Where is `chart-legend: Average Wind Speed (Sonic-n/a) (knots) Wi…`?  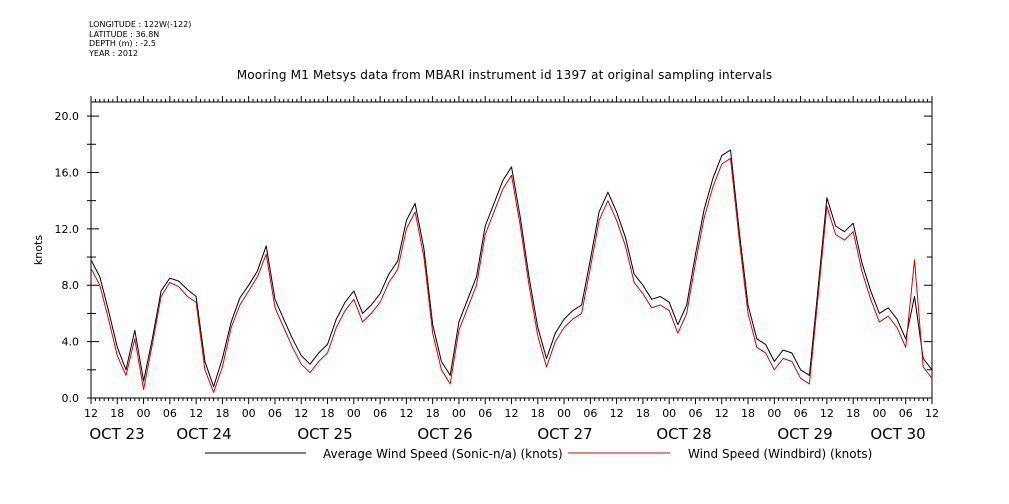
chart-legend: Average Wind Speed (Sonic-n/a) (knots) Wi… is located at coordinates (538, 454).